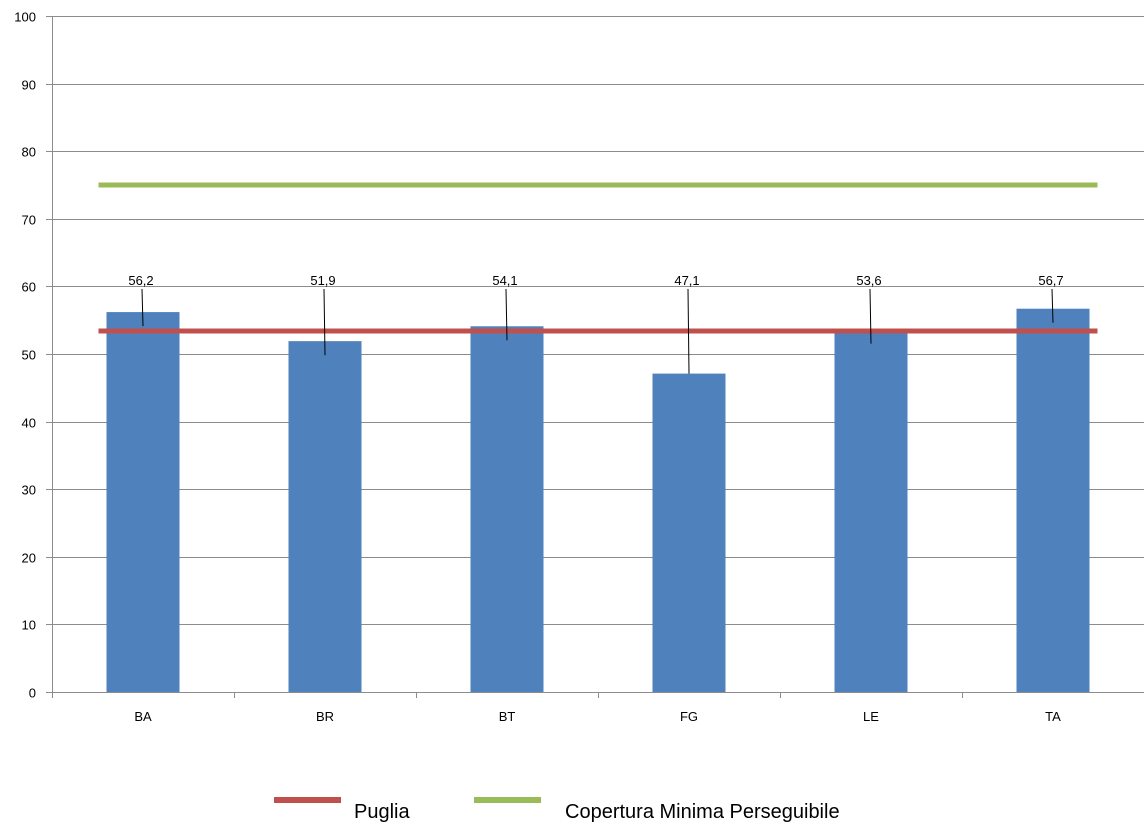 The height and width of the screenshot is (832, 1144). What do you see at coordinates (29, 423) in the screenshot?
I see `y-tick-label: 40` at bounding box center [29, 423].